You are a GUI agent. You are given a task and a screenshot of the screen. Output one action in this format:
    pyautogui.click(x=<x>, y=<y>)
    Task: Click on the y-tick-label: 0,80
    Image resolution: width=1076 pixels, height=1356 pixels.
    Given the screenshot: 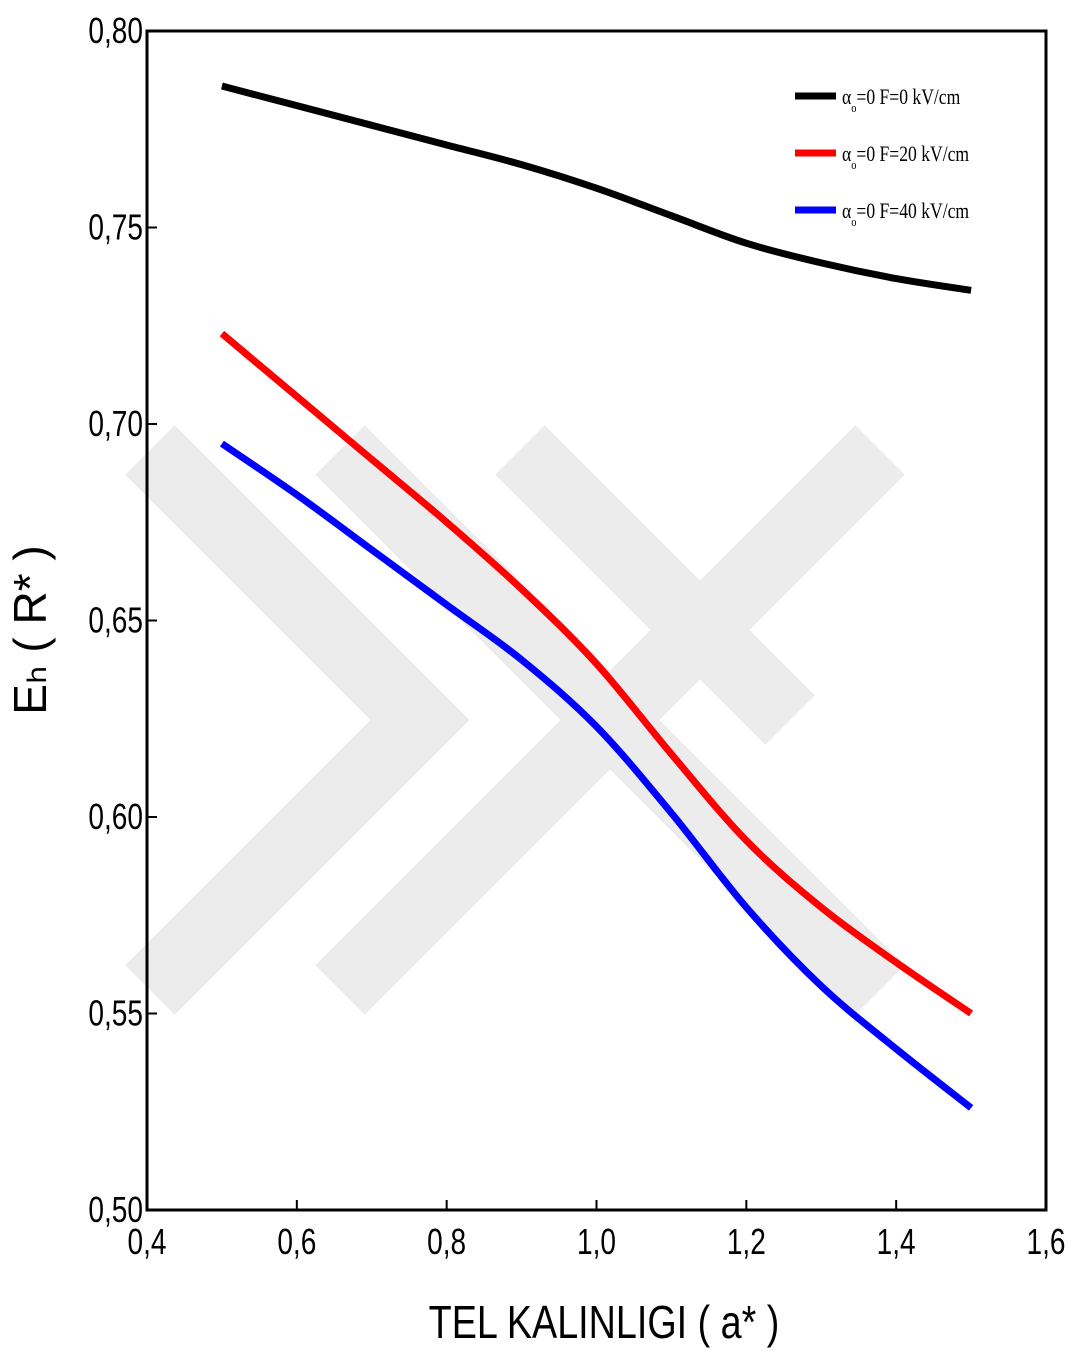 What is the action you would take?
    pyautogui.click(x=115, y=31)
    